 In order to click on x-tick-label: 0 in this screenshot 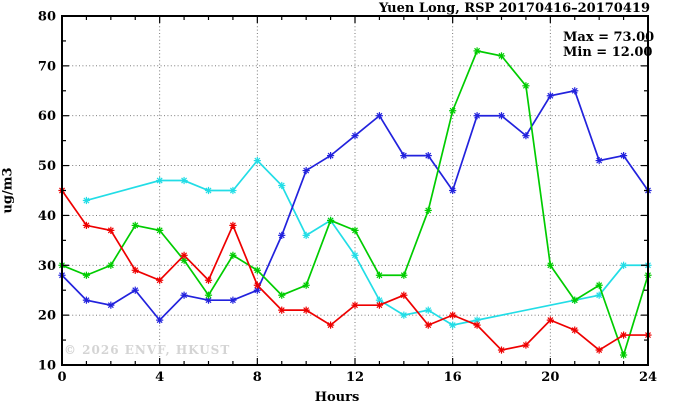, I will do `click(61, 377)`.